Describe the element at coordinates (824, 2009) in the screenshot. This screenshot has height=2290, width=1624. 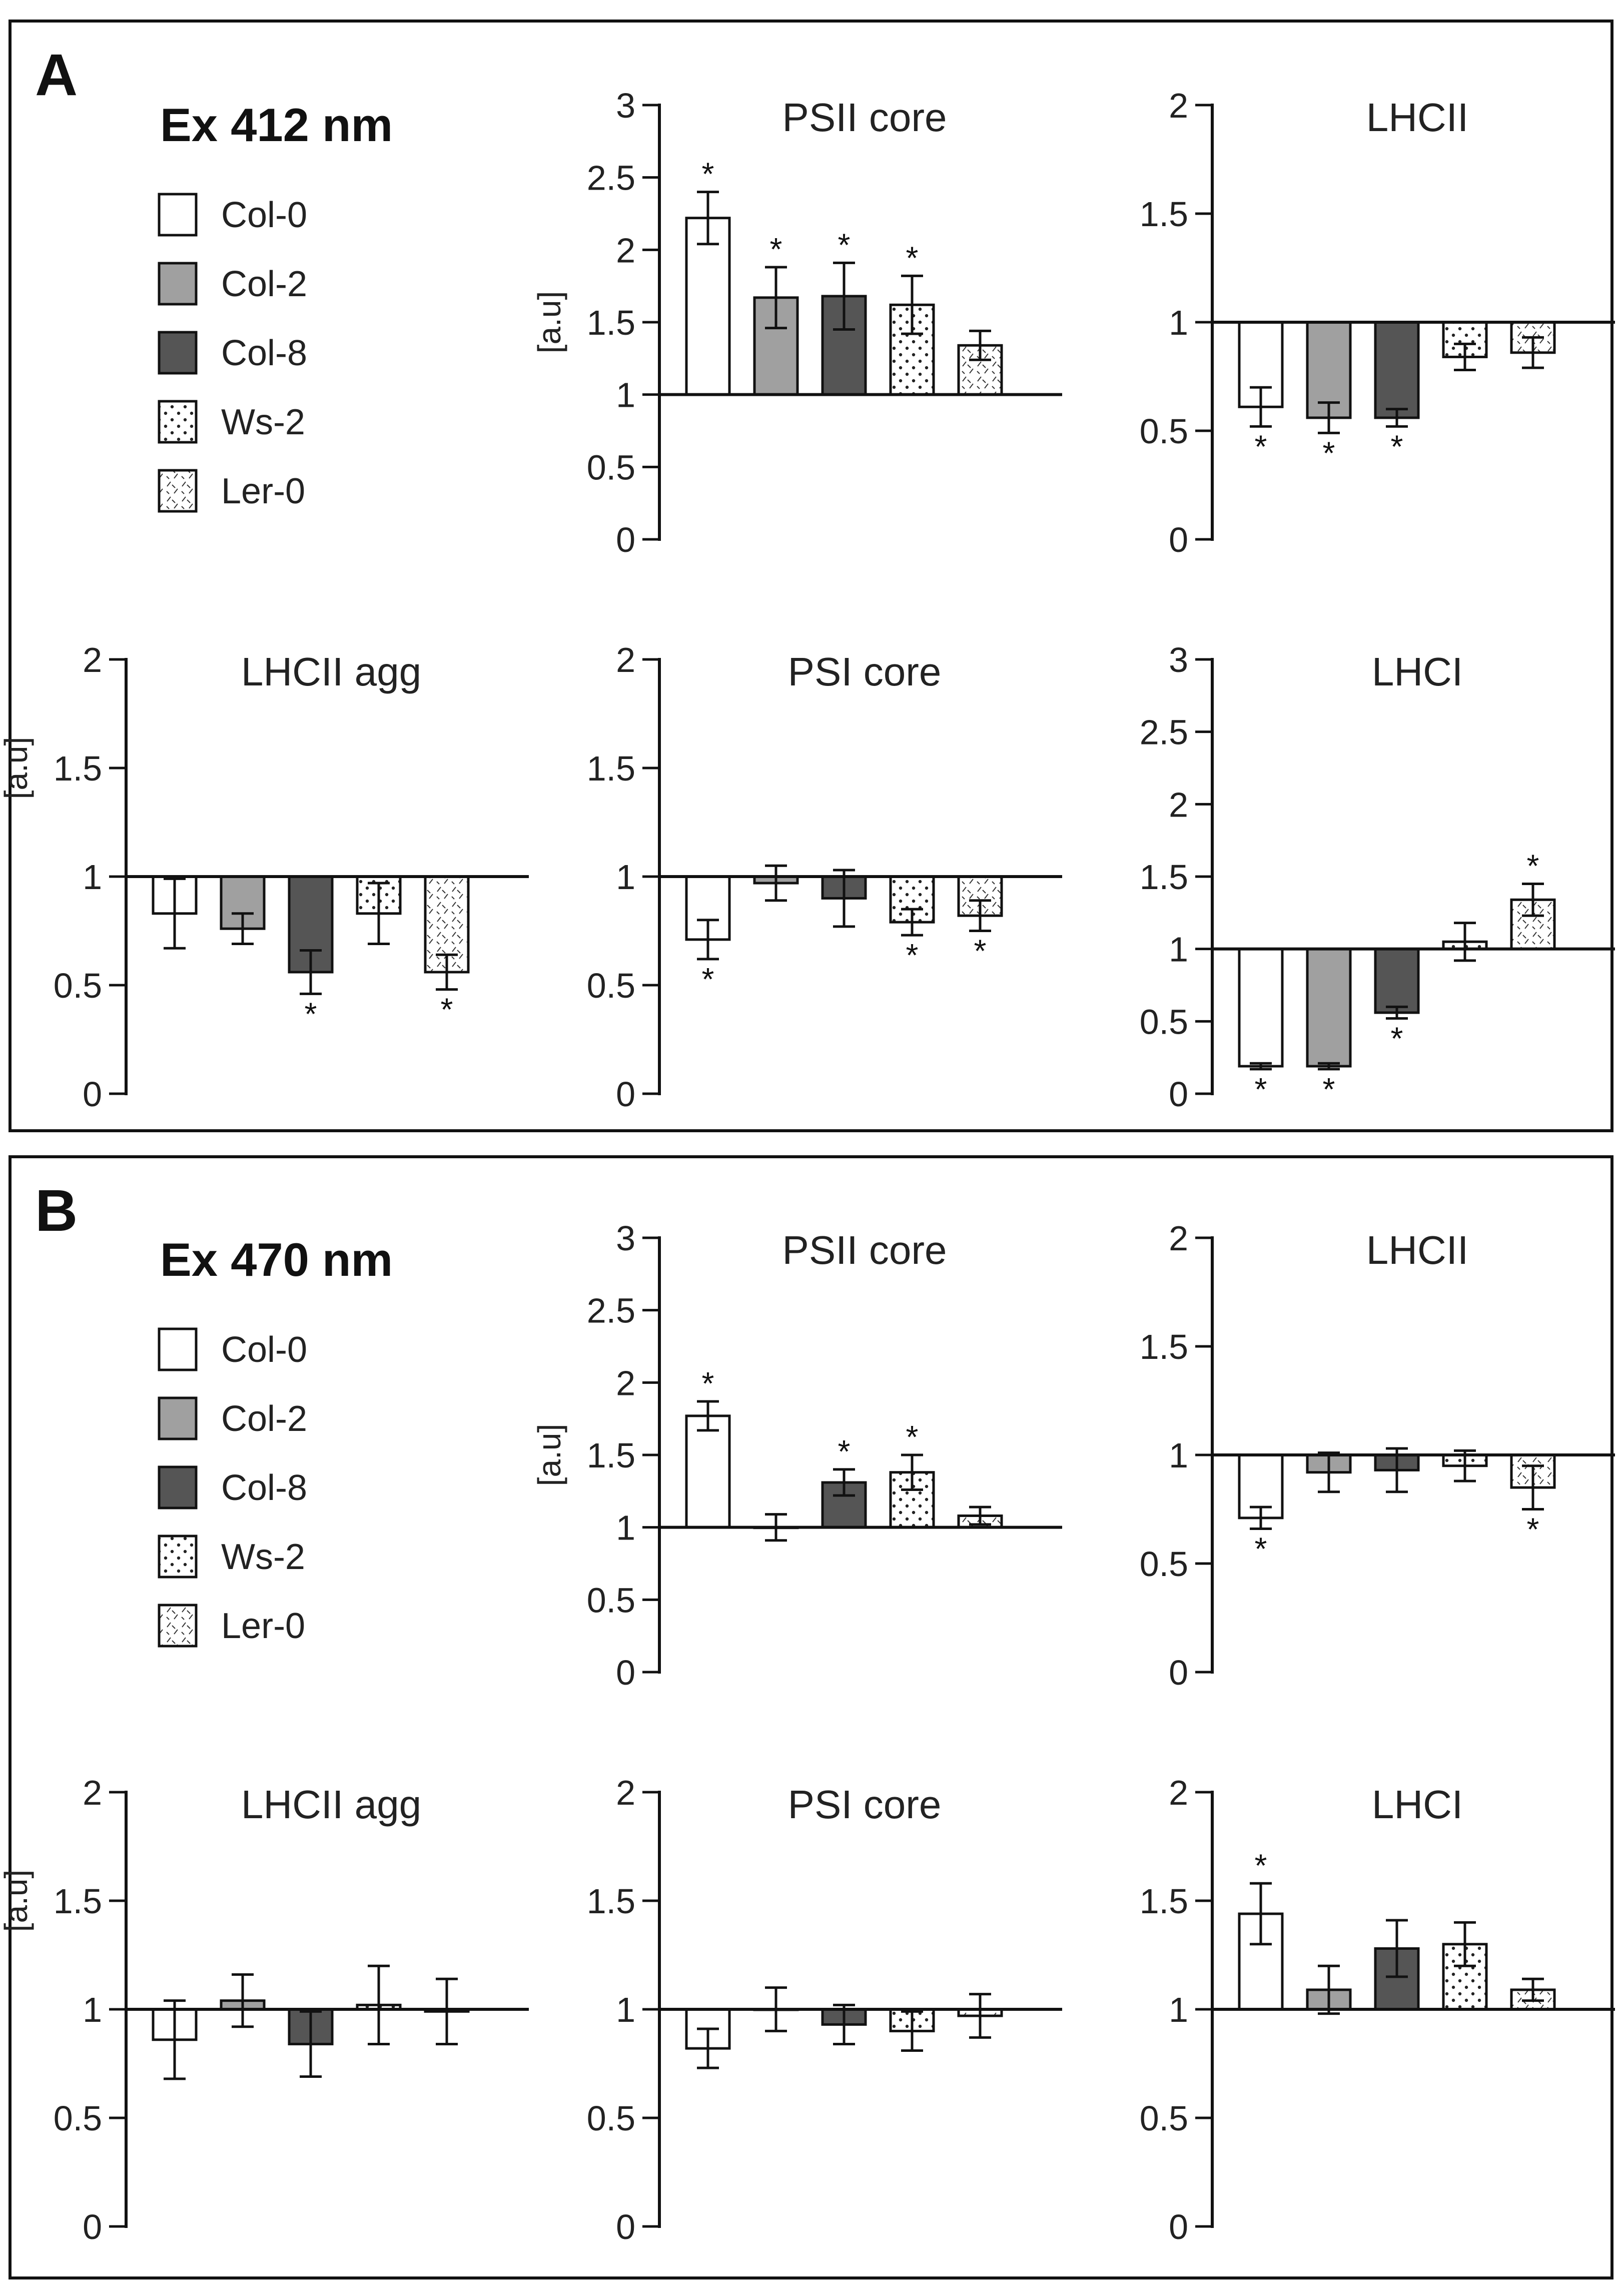
I see `subplot-b-psi-core: 0 0.5 1 1.5 2 PSI core` at that location.